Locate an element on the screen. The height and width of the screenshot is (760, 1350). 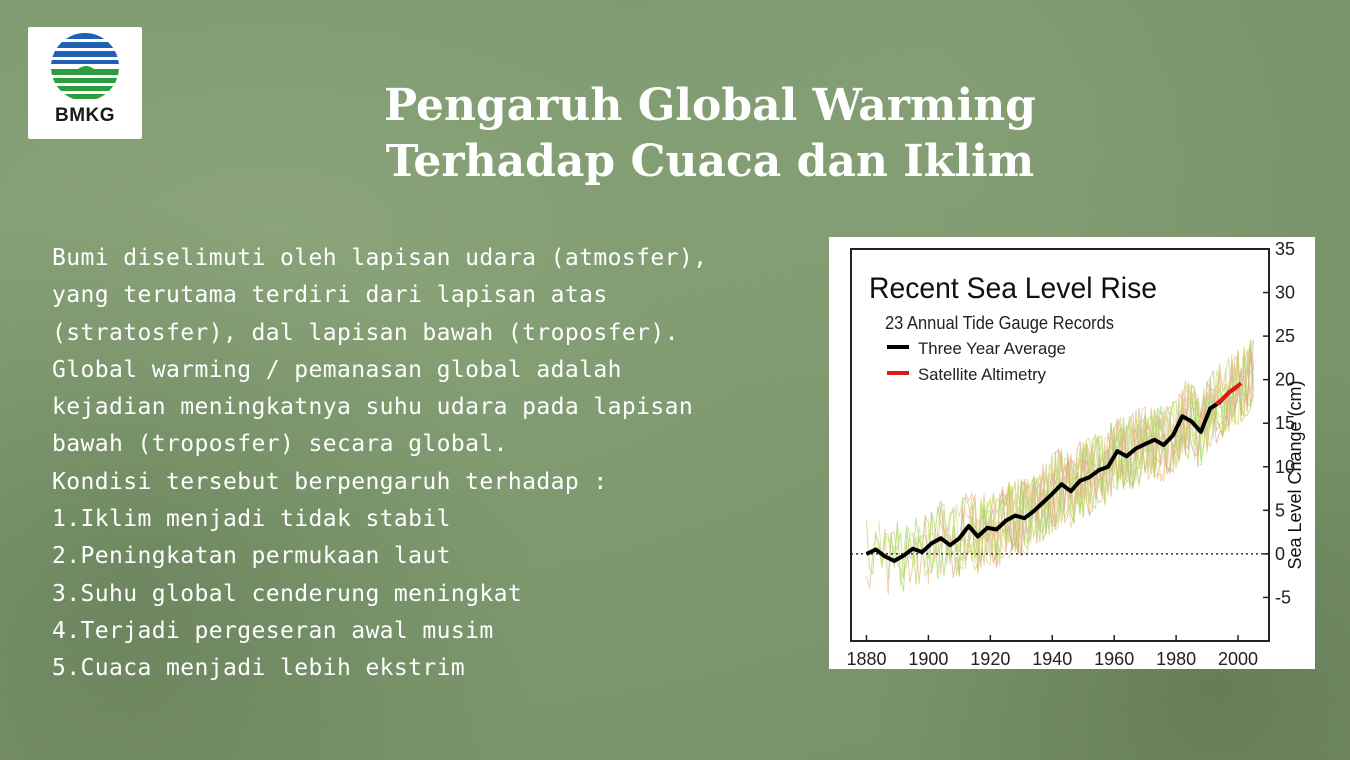
logo-text: BMKG is located at coordinates (85, 115).